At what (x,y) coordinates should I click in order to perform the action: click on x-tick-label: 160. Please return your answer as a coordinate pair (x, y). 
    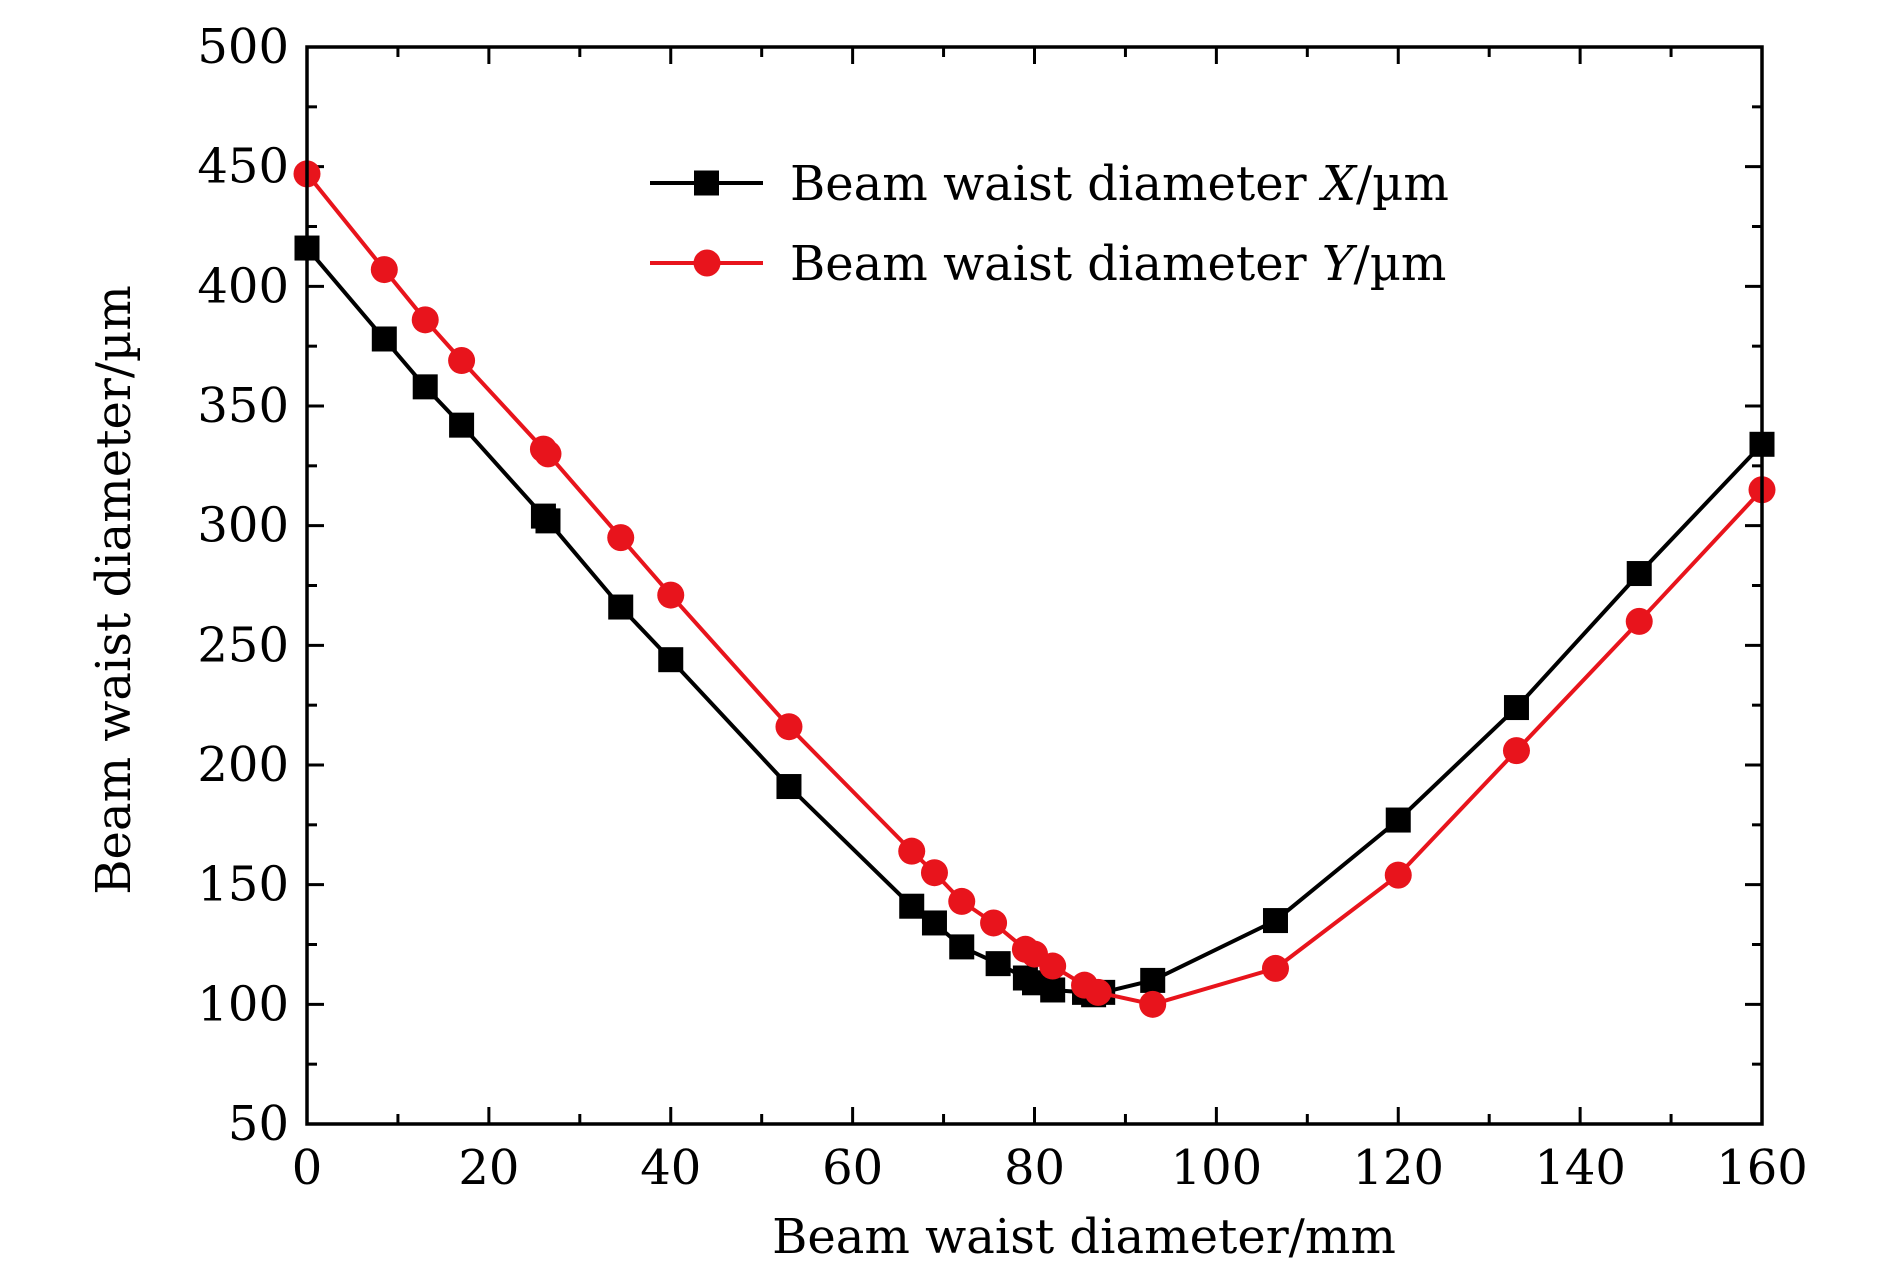
    Looking at the image, I should click on (1762, 1168).